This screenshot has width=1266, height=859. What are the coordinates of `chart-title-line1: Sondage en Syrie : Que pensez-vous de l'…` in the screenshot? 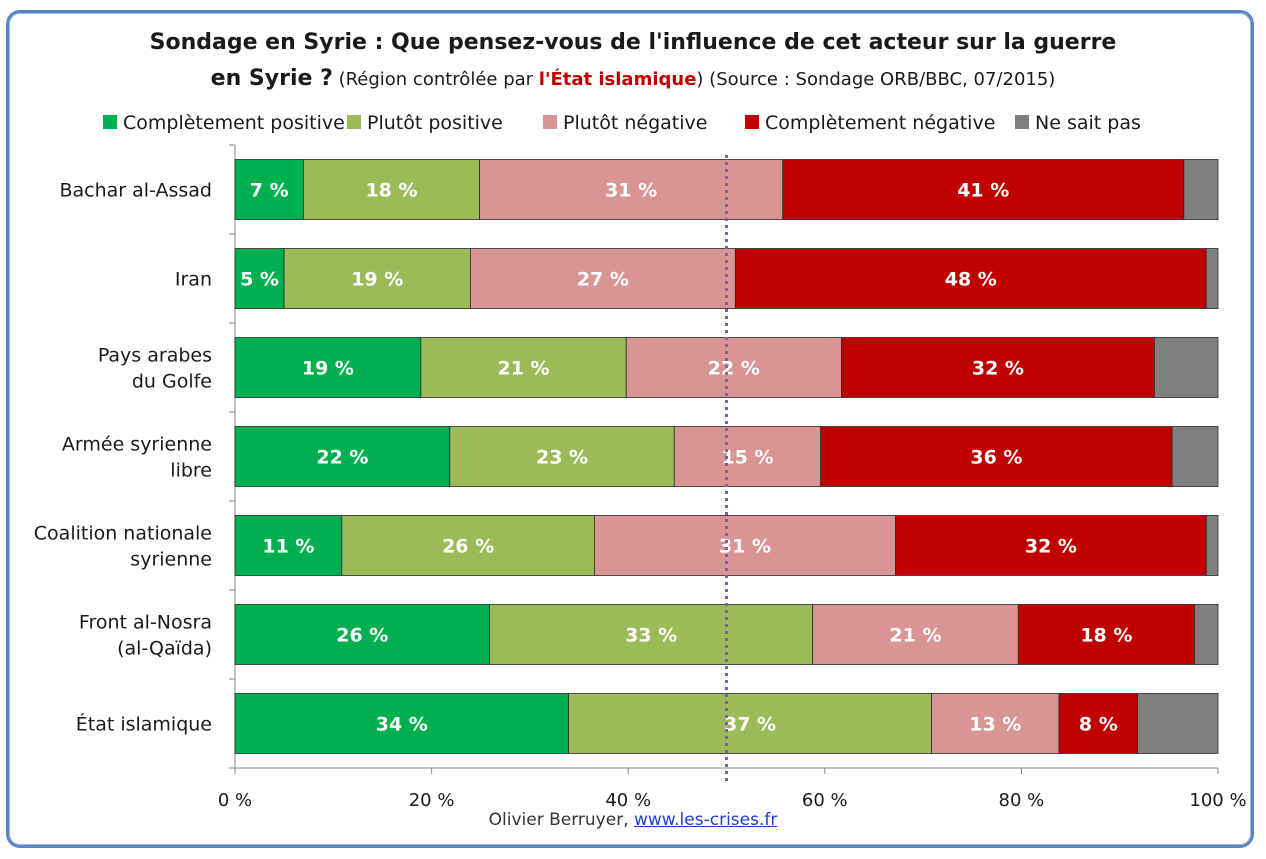 It's located at (633, 42).